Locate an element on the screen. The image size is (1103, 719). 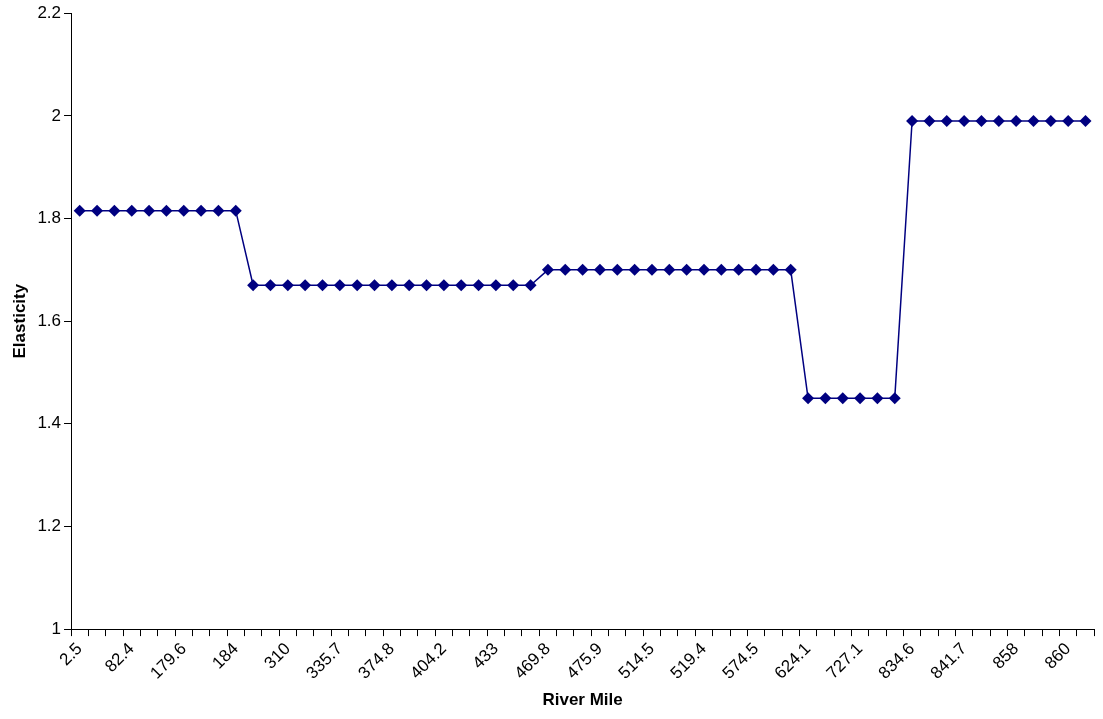
y-tick-label: 1 is located at coordinates (56, 628).